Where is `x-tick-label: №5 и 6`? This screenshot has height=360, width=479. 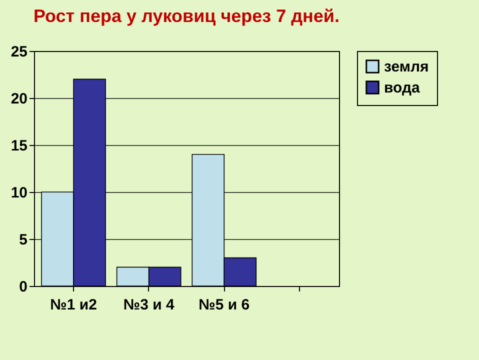 x-tick-label: №5 и 6 is located at coordinates (224, 305).